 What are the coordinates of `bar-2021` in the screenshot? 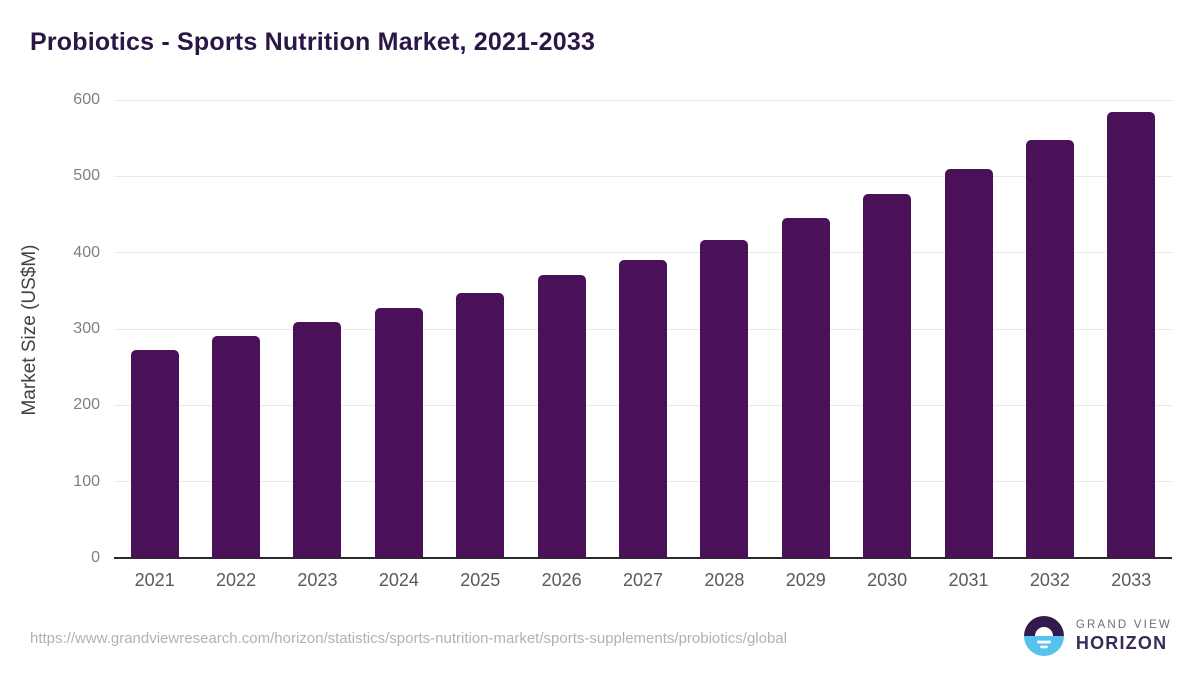 It's located at (154, 454).